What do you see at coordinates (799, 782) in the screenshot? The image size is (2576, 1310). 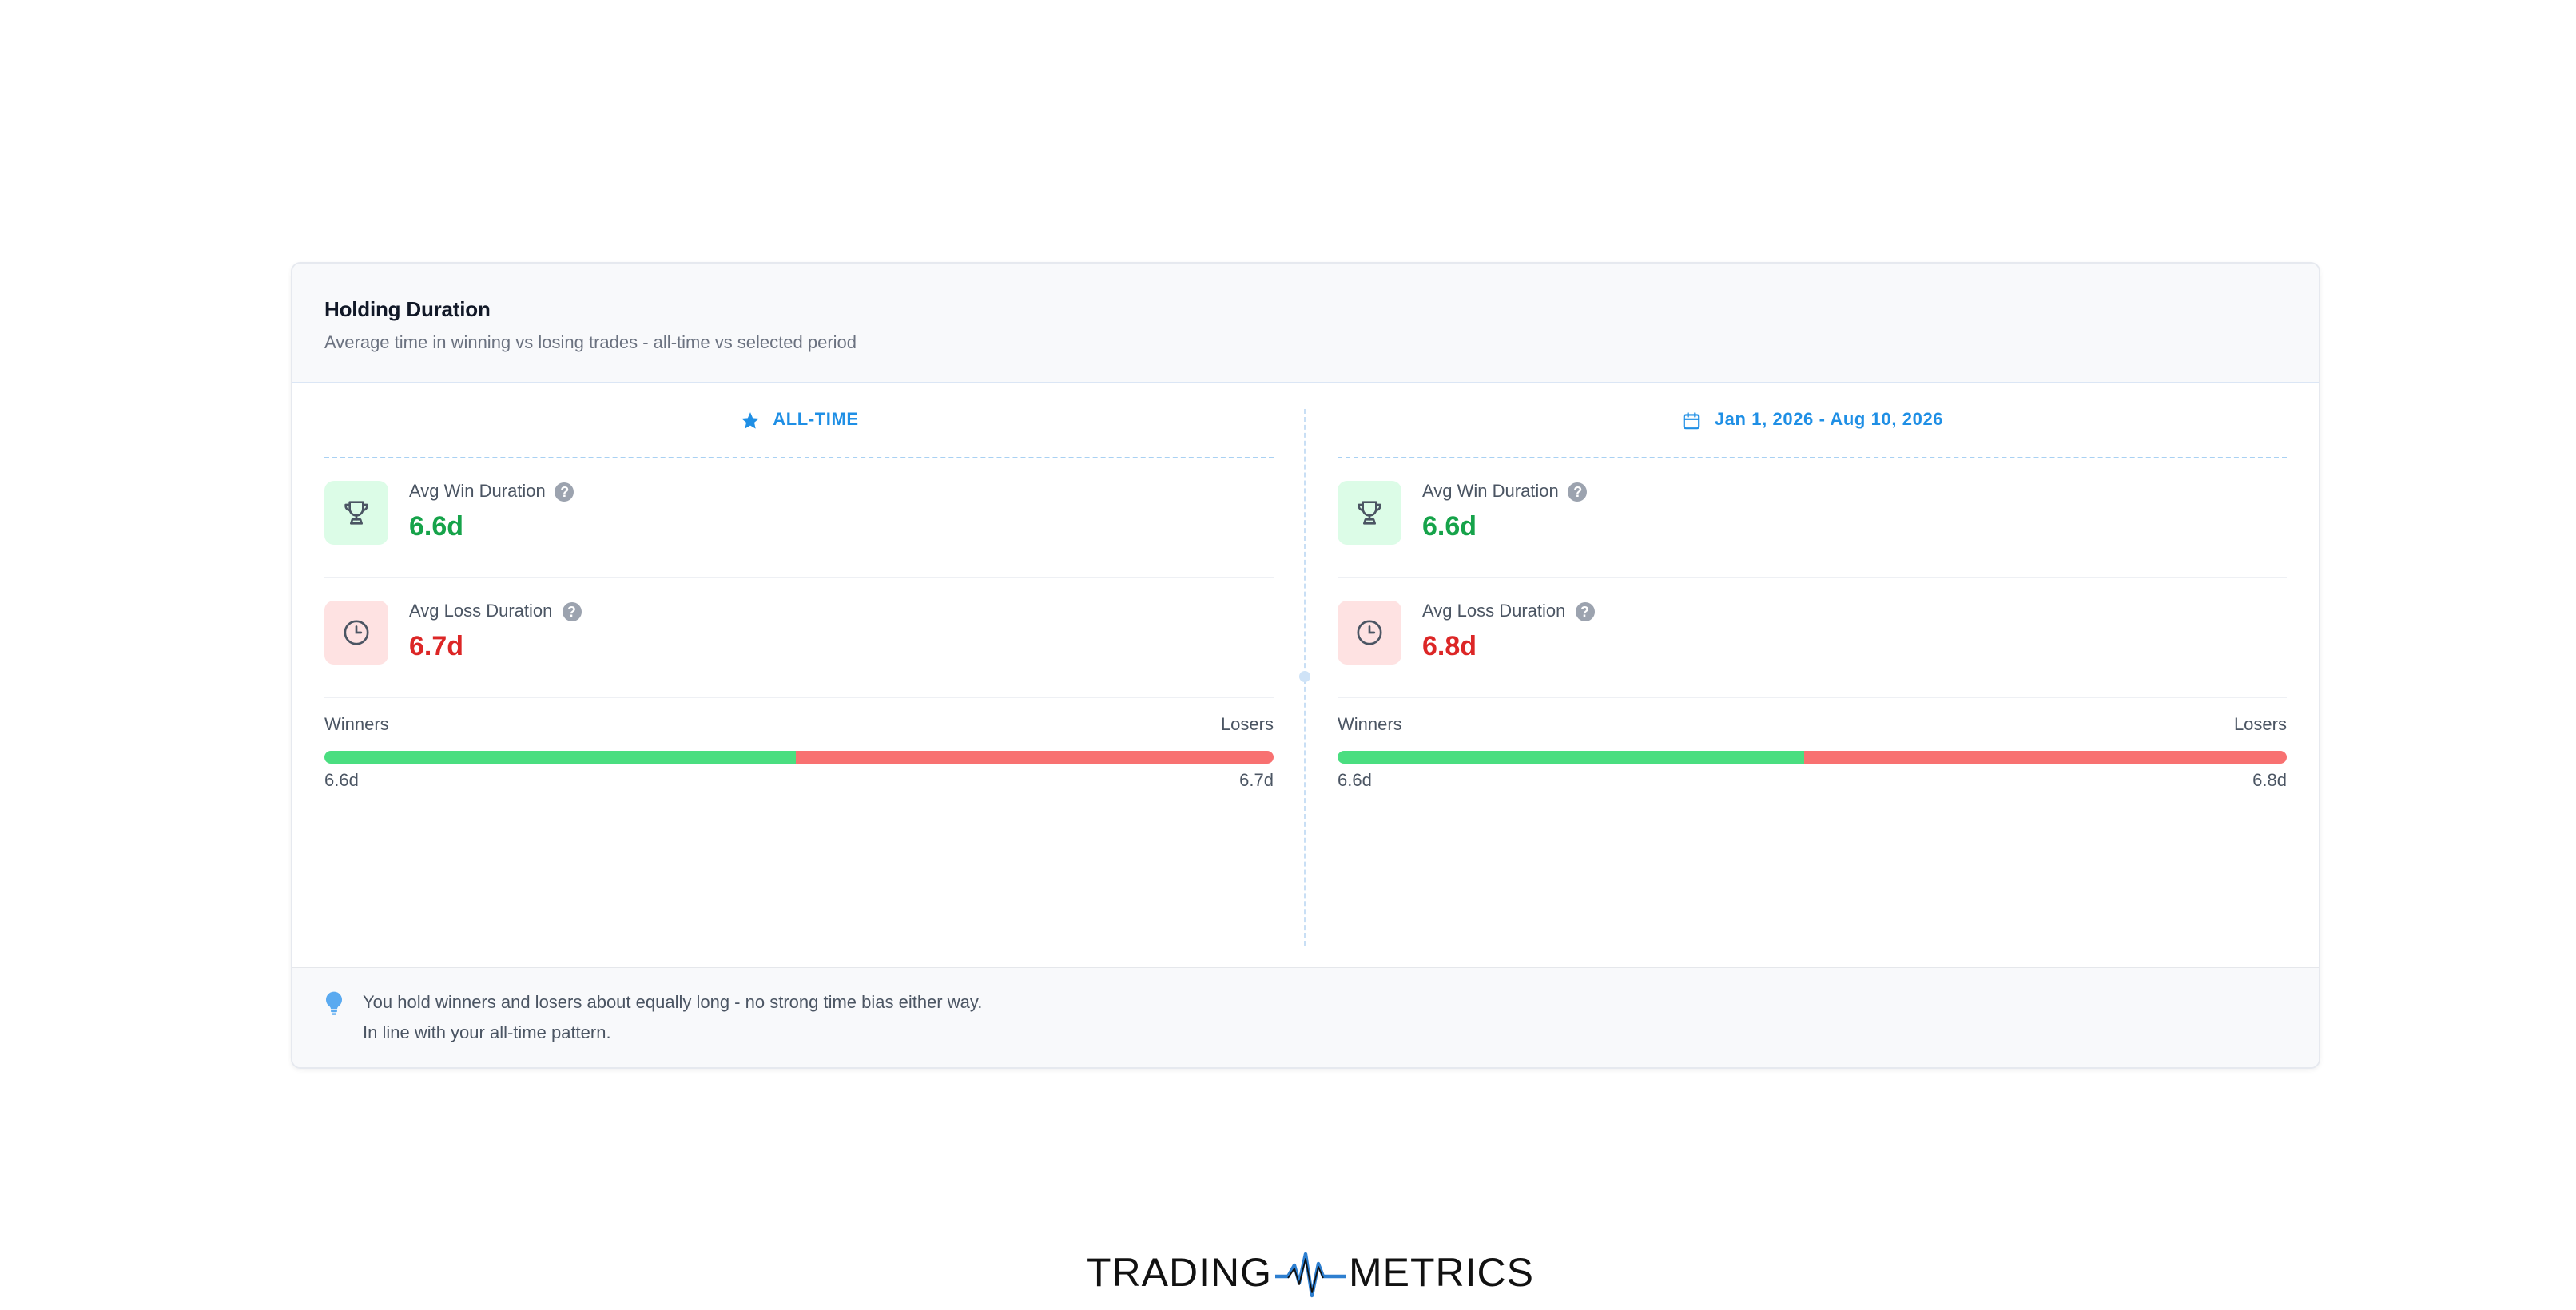 I see `compare-values: 6.6d 6.7d` at bounding box center [799, 782].